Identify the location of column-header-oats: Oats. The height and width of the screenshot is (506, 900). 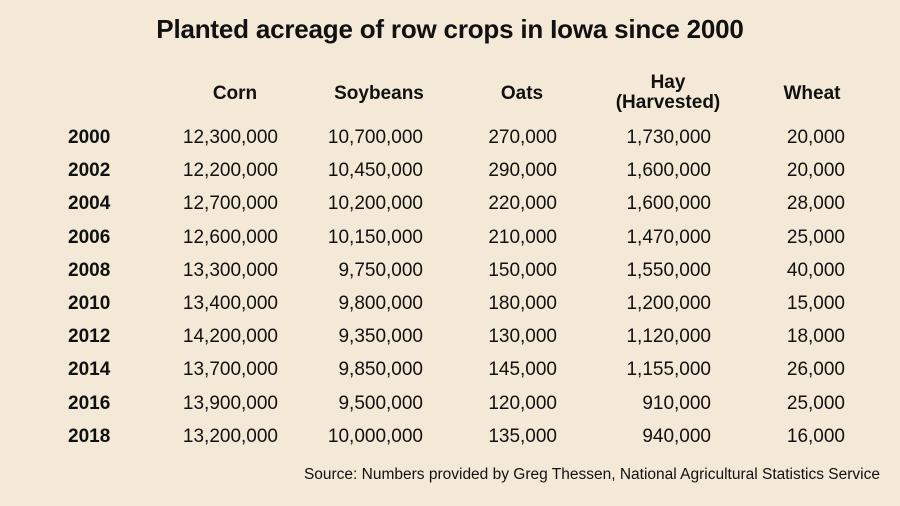
(522, 94).